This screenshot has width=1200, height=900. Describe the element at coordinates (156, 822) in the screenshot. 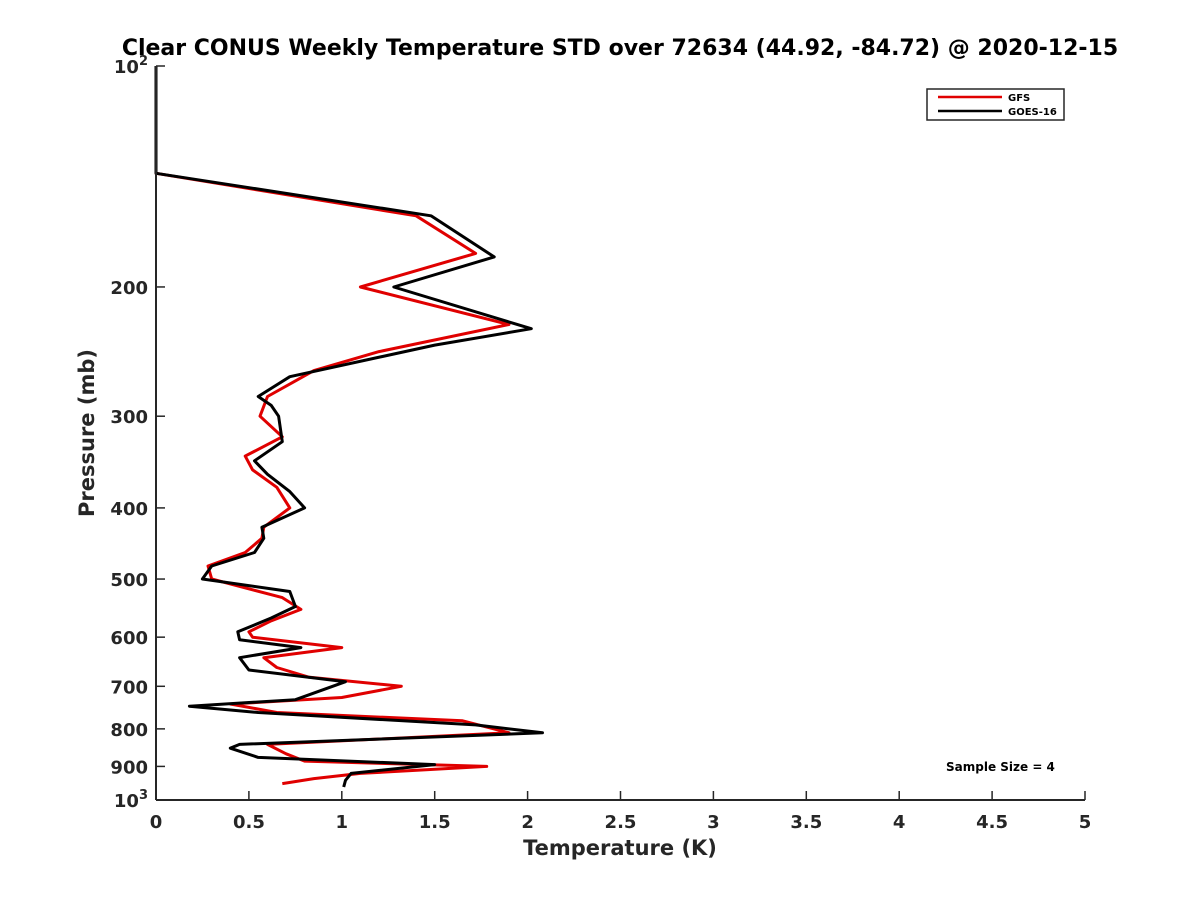

I see `x-tick-label: 0` at that location.